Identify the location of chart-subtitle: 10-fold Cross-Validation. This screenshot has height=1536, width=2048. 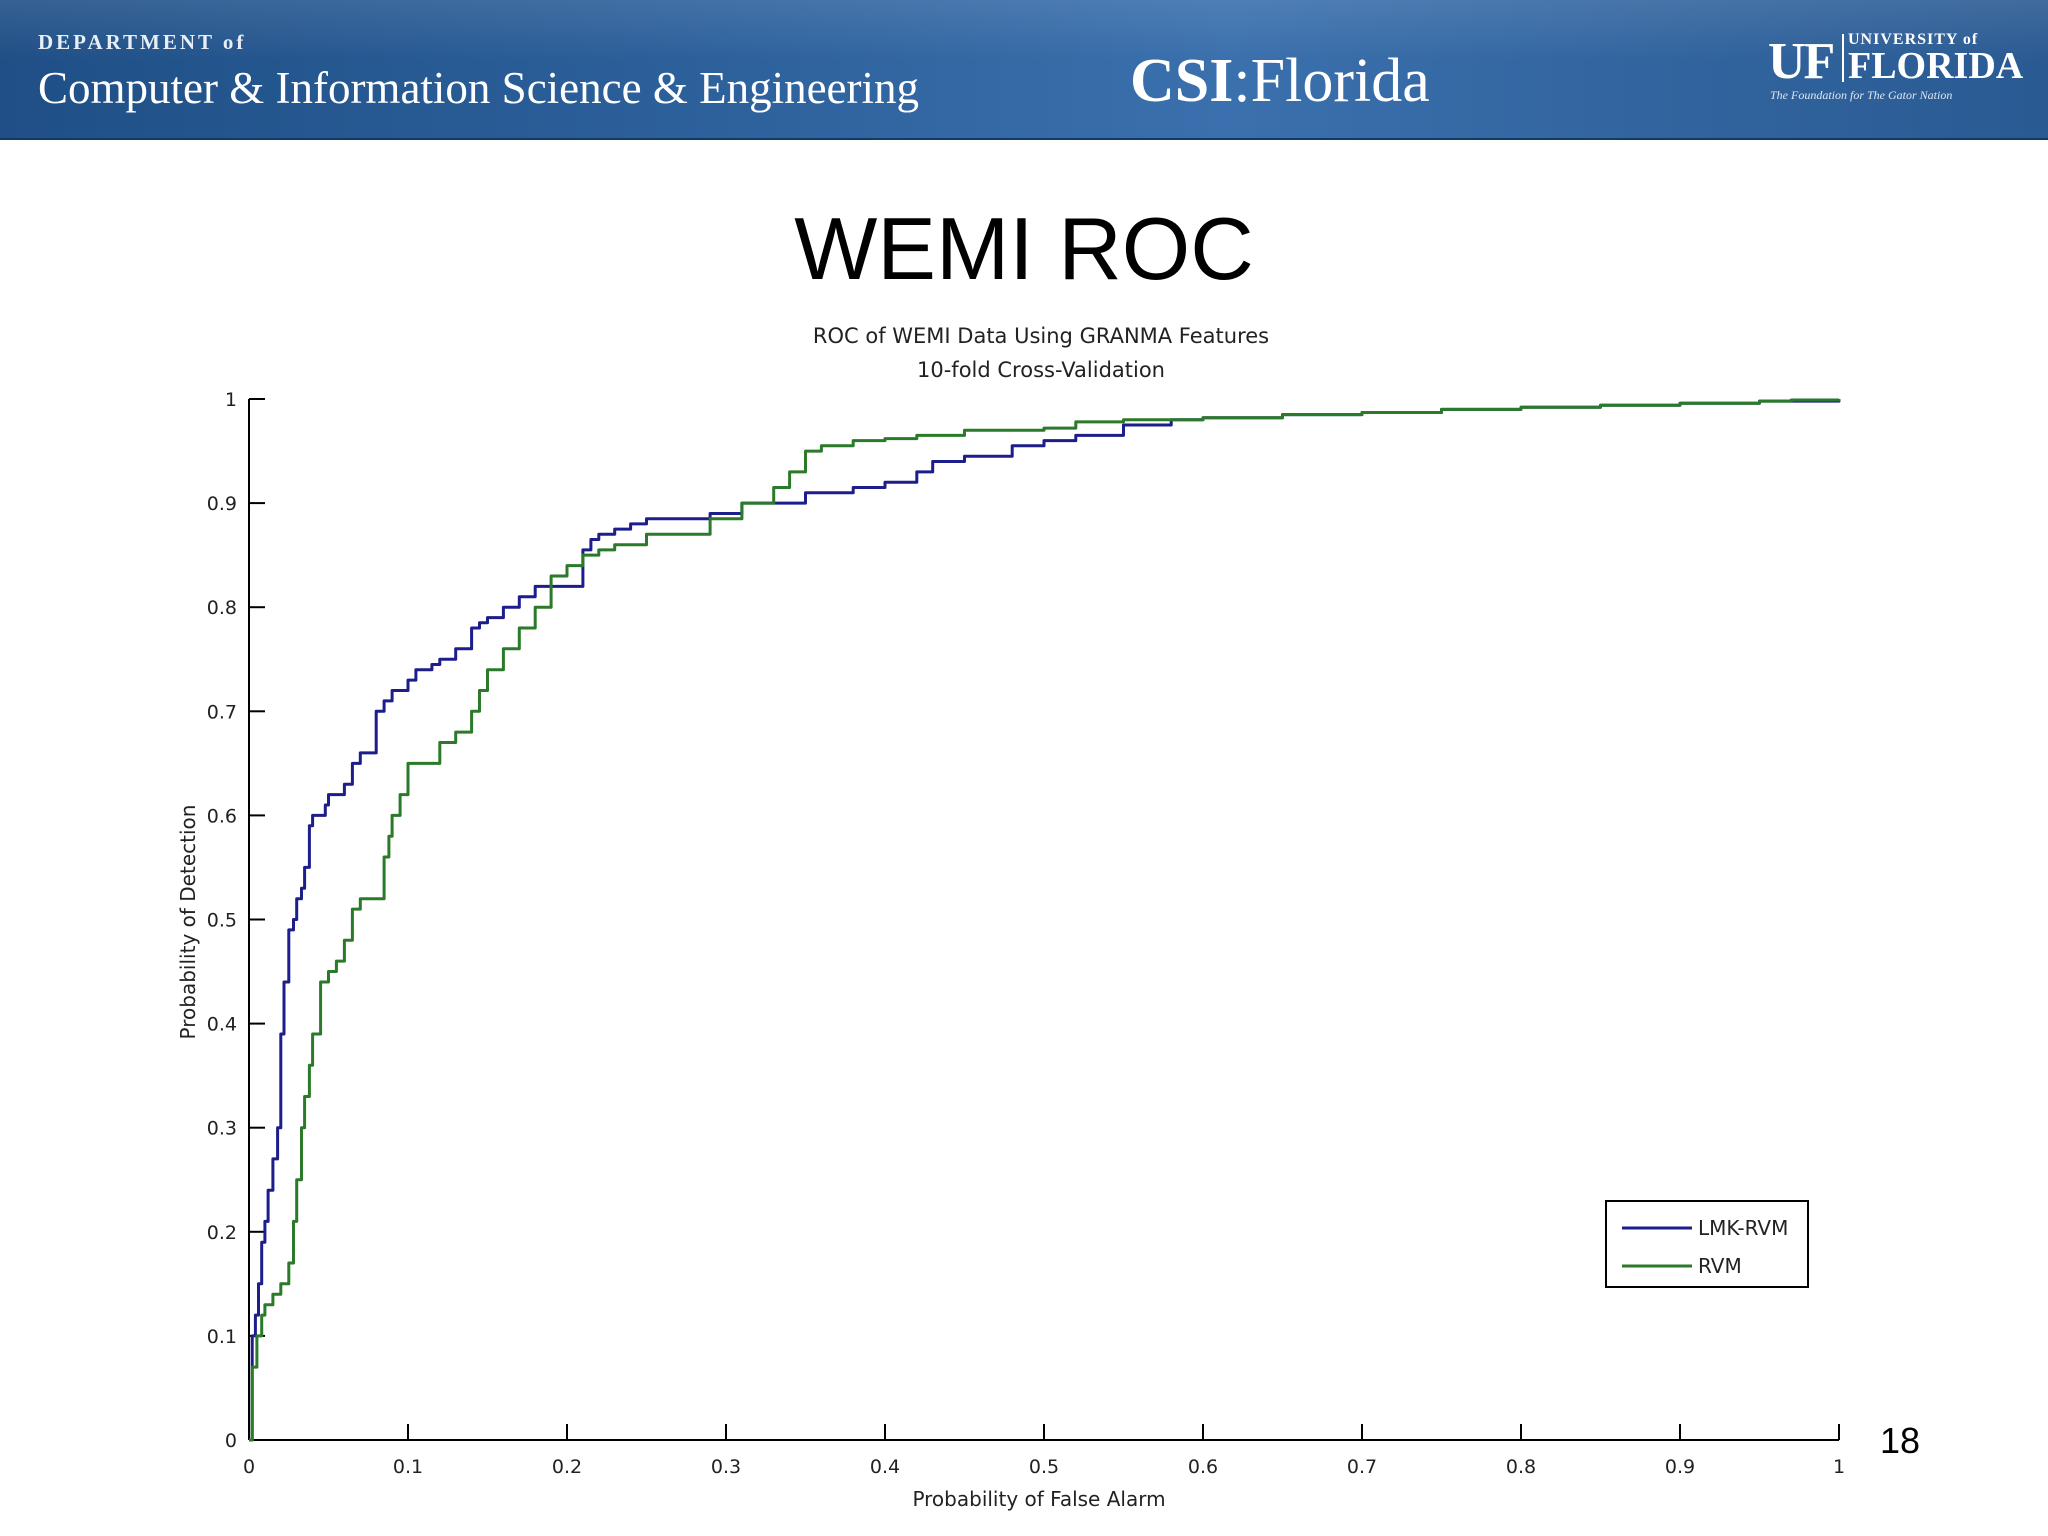
(1041, 370).